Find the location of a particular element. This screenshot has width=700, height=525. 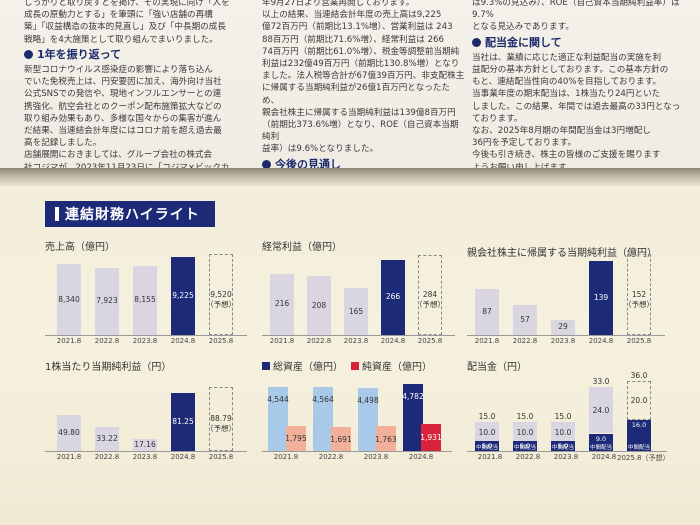

chart-title: 1株当たり当期純利益（円） is located at coordinates (108, 367).